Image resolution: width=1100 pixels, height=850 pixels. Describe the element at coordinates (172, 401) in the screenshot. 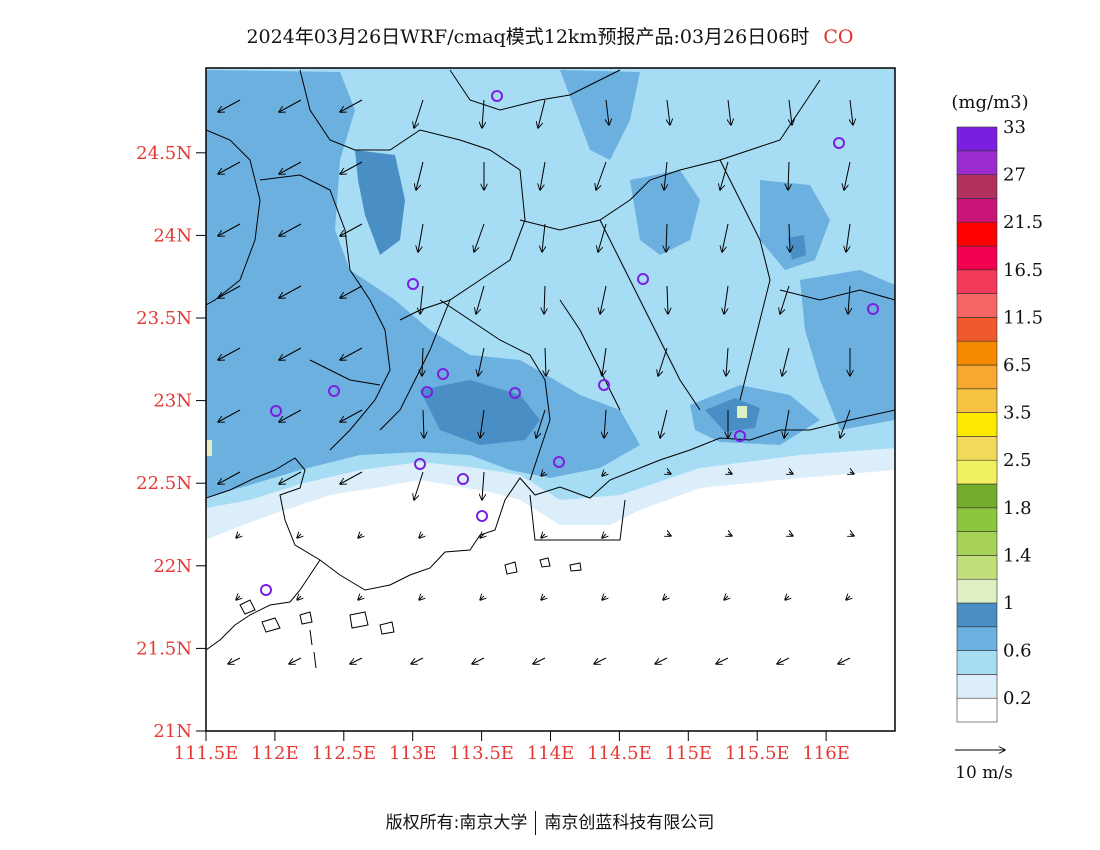

I see `lat-tick-label: 23N` at that location.